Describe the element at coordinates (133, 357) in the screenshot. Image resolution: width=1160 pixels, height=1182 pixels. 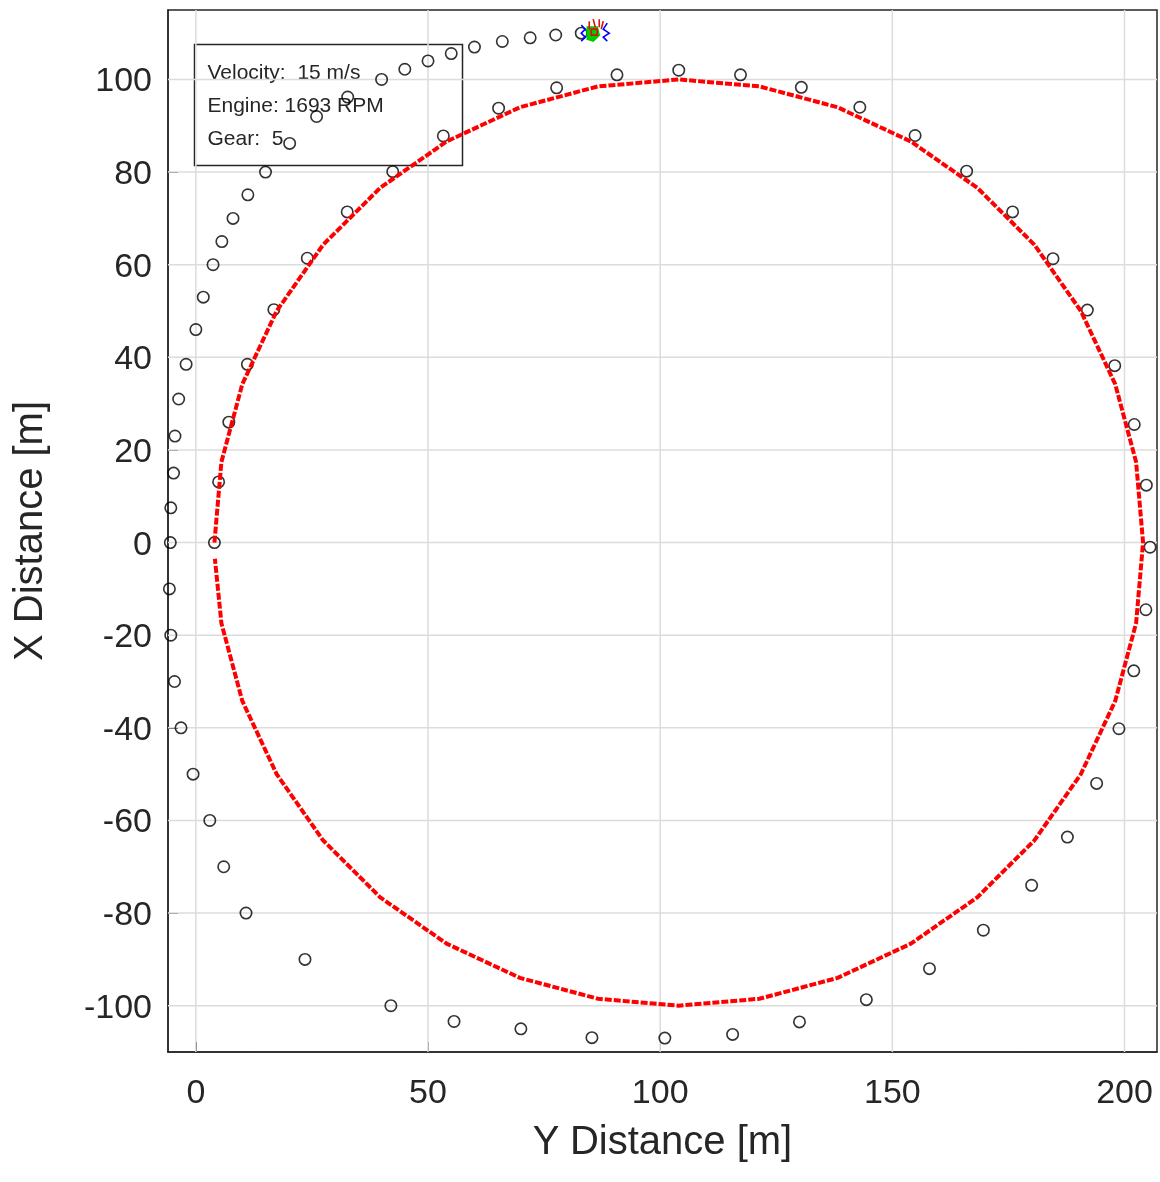
I see `y-tick-label: 40` at that location.